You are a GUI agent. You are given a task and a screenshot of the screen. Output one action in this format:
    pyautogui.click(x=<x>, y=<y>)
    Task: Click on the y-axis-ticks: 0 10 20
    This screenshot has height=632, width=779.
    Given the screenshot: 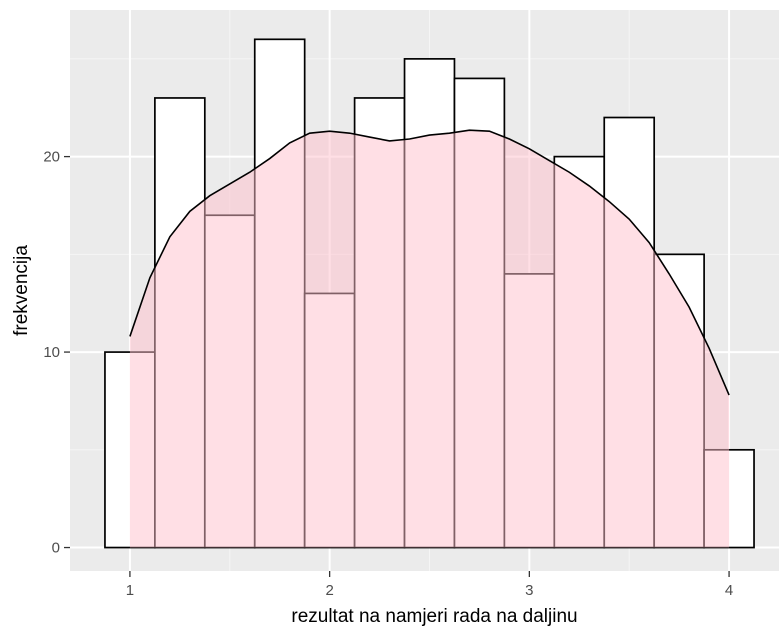 What is the action you would take?
    pyautogui.click(x=56, y=353)
    